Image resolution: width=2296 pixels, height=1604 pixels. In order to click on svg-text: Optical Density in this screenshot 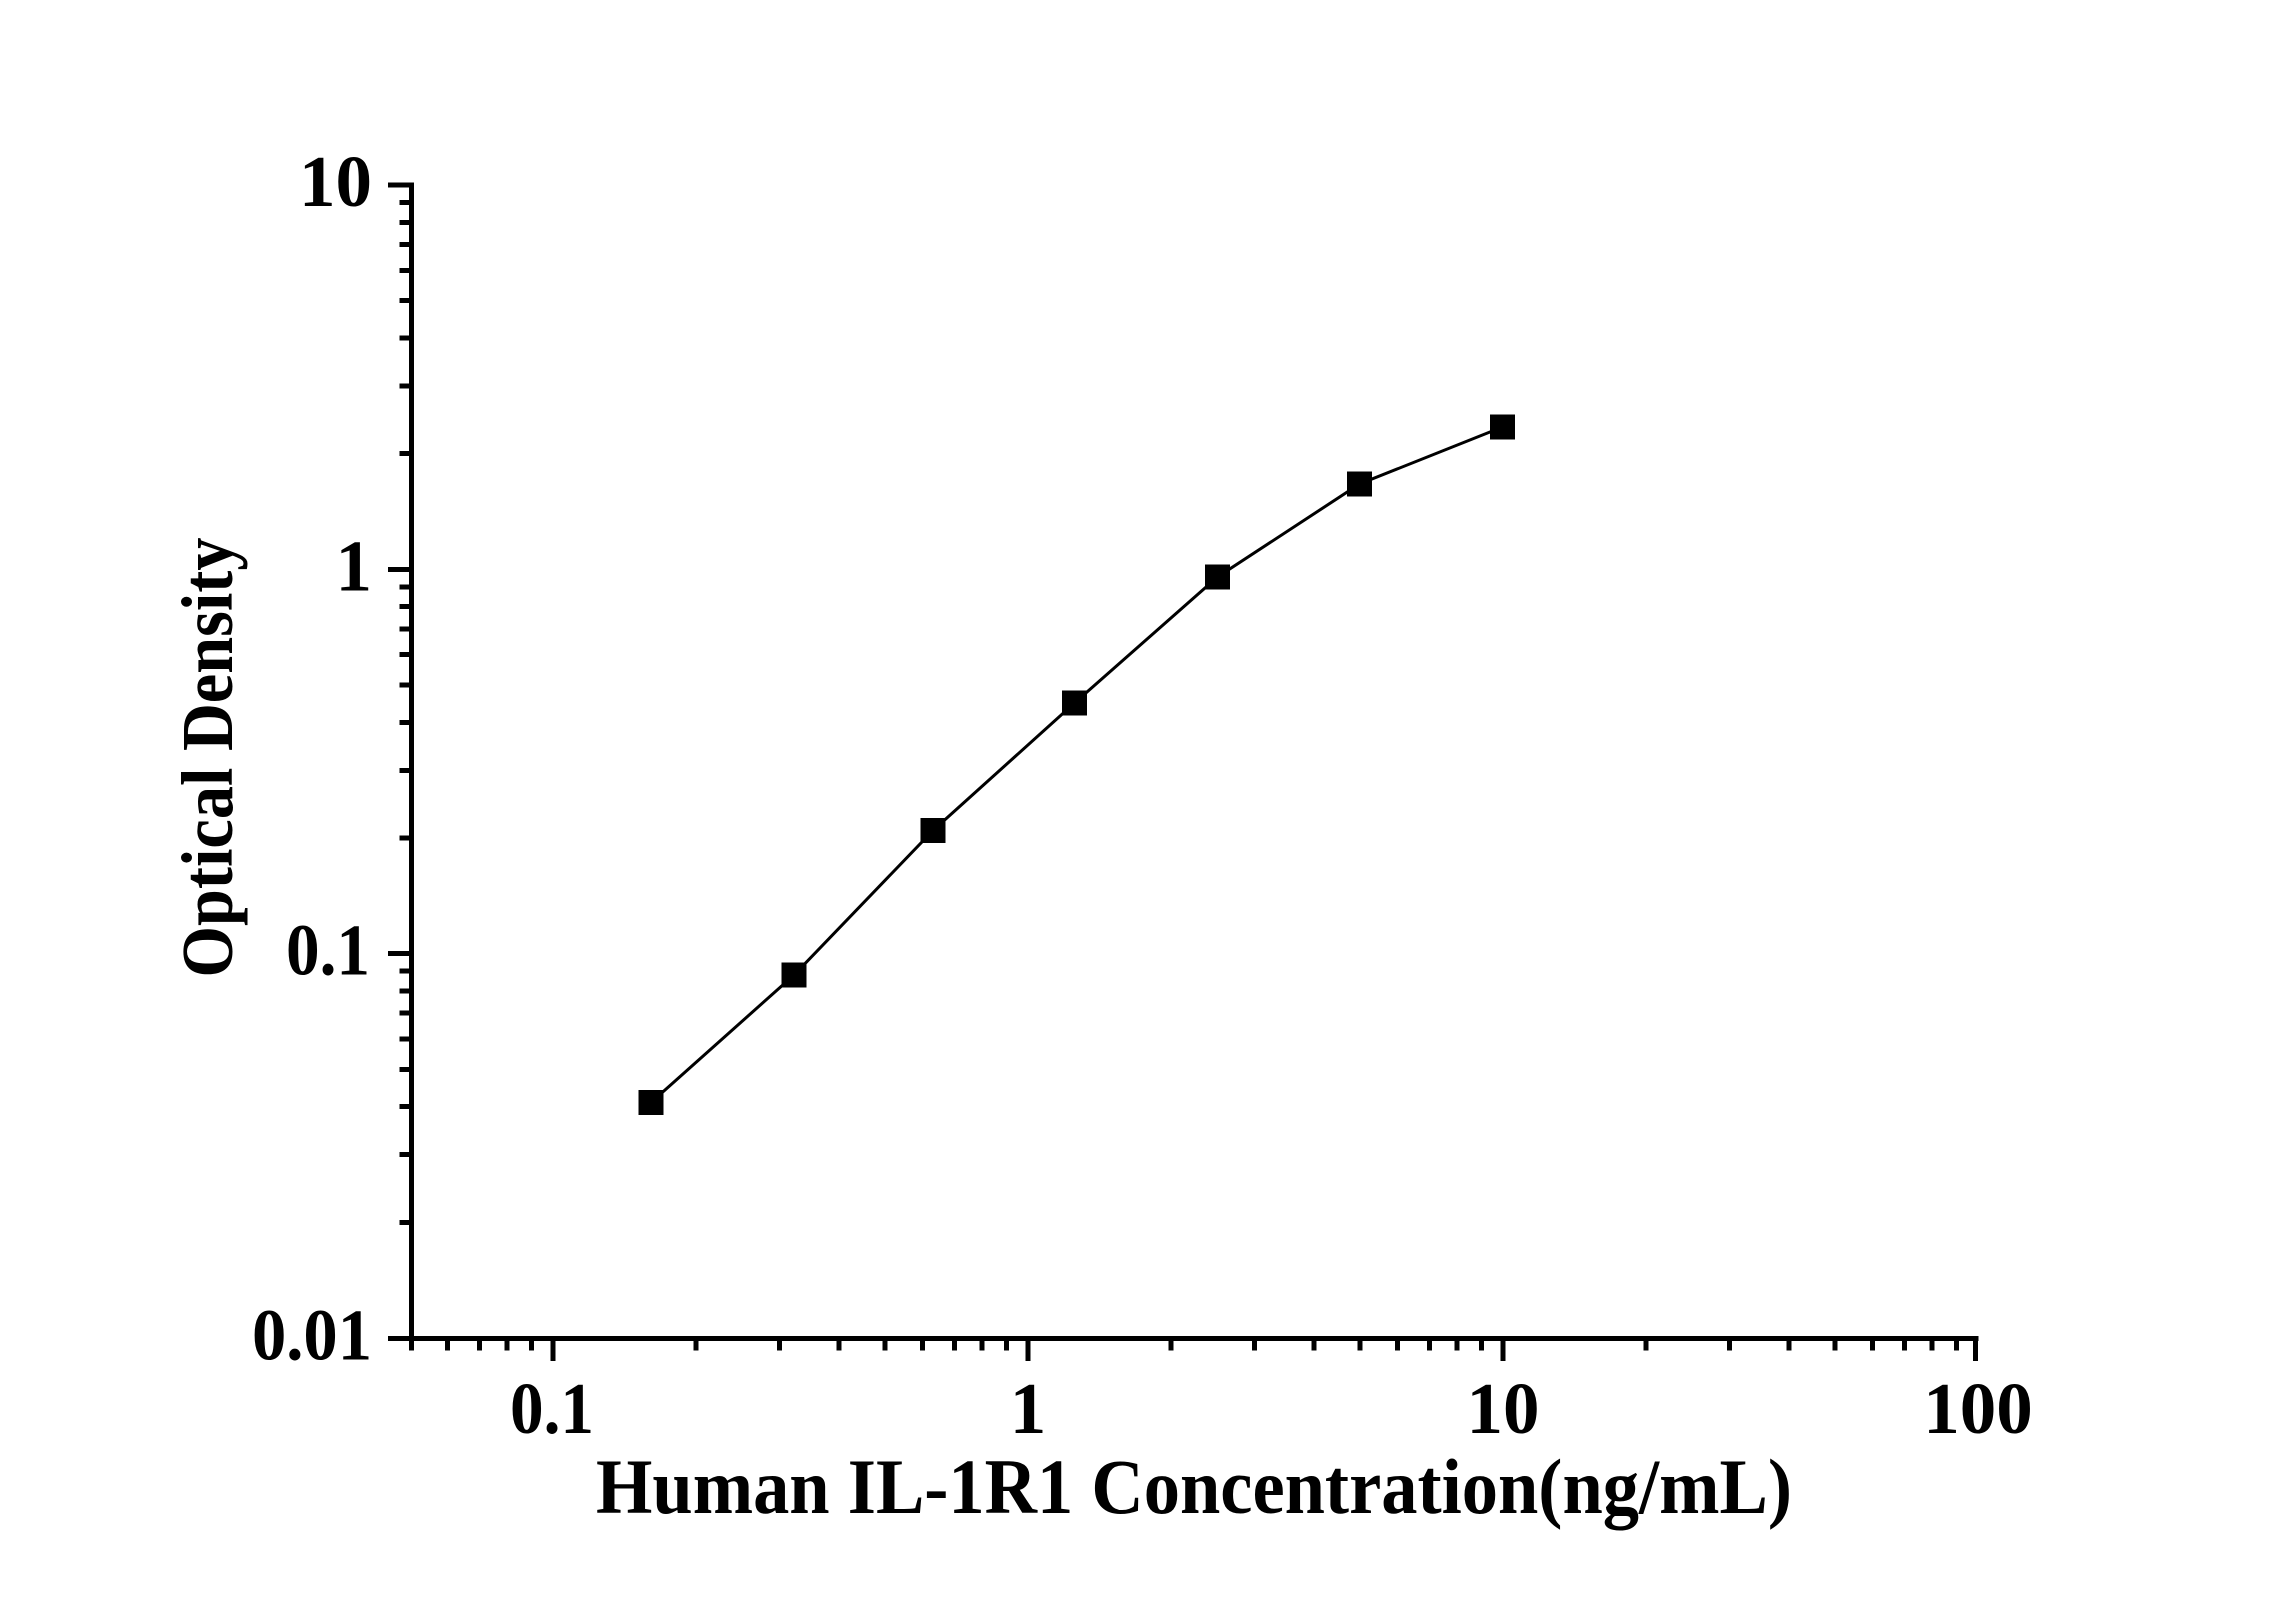, I will do `click(207, 758)`.